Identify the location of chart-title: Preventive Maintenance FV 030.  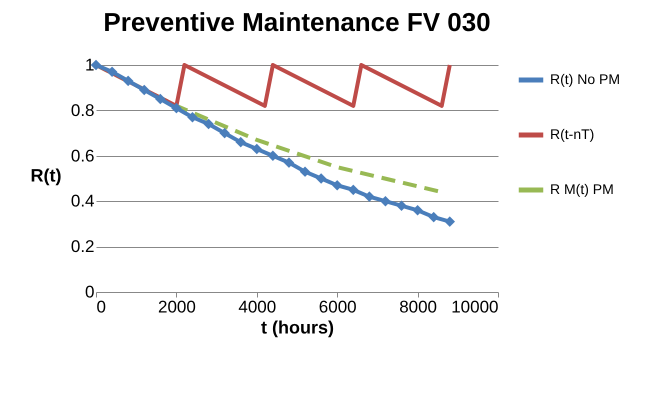
(297, 22).